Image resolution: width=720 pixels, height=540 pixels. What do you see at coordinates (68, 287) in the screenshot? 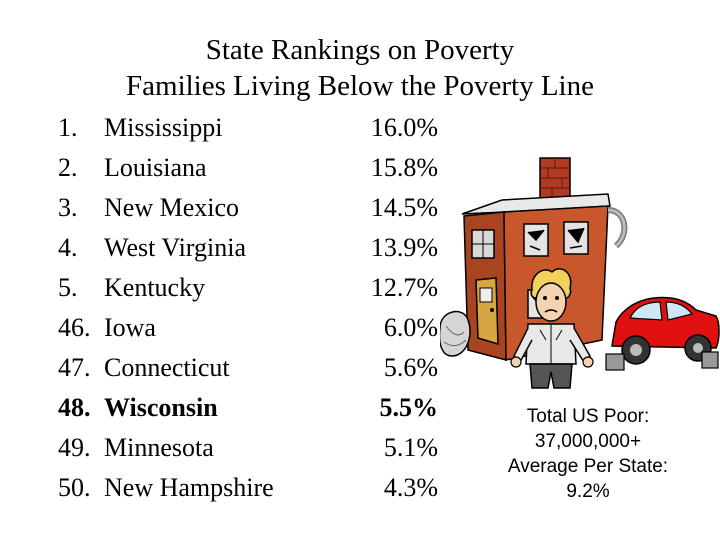
I see `rank-number: 5.` at bounding box center [68, 287].